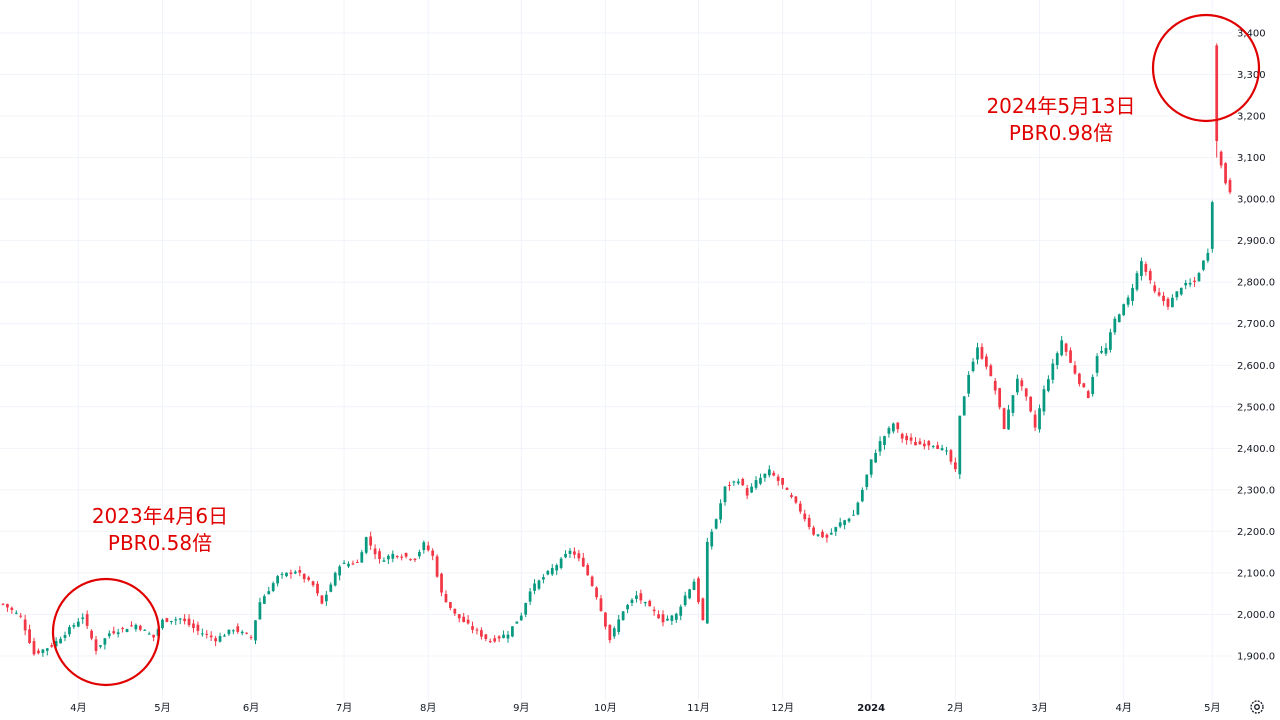  I want to click on annotation-text: PBR0.98倍, so click(1061, 133).